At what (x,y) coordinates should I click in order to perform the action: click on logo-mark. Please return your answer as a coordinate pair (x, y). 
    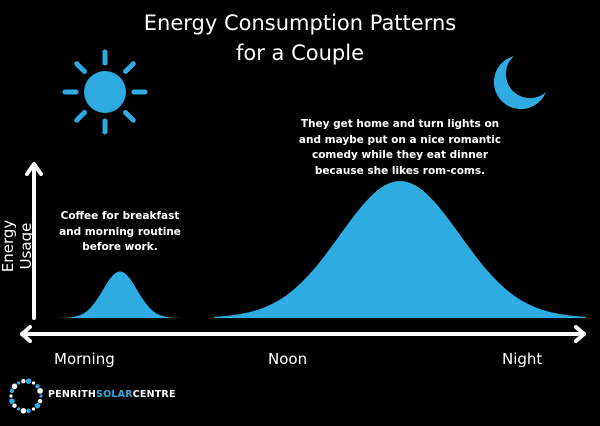
    Looking at the image, I should click on (26, 396).